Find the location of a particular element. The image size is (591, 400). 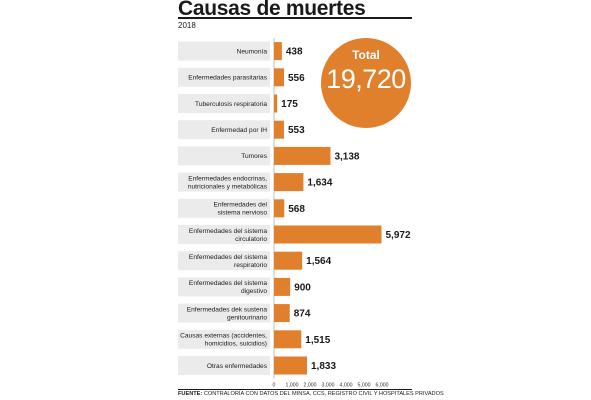

category-label-line: genitourinario is located at coordinates (247, 317).